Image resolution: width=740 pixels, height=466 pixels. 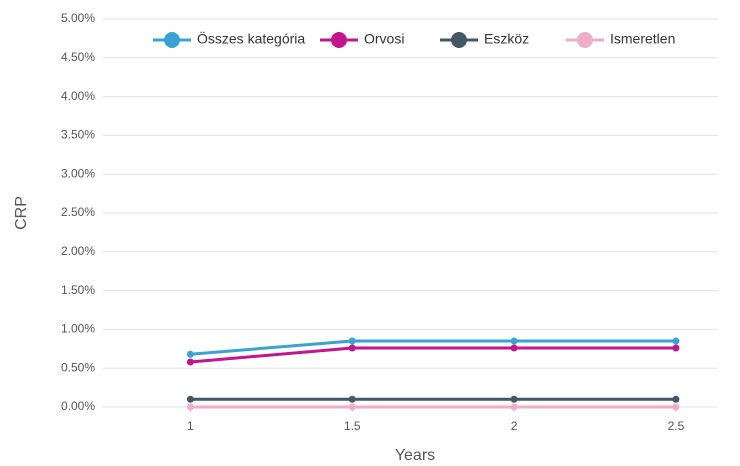 What do you see at coordinates (78, 173) in the screenshot?
I see `y-tick-label: 3.00%` at bounding box center [78, 173].